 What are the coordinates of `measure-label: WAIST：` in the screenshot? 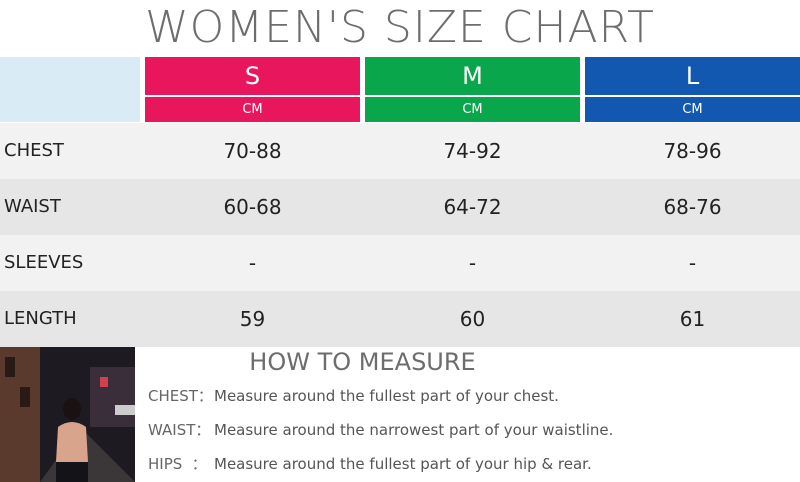 It's located at (179, 430).